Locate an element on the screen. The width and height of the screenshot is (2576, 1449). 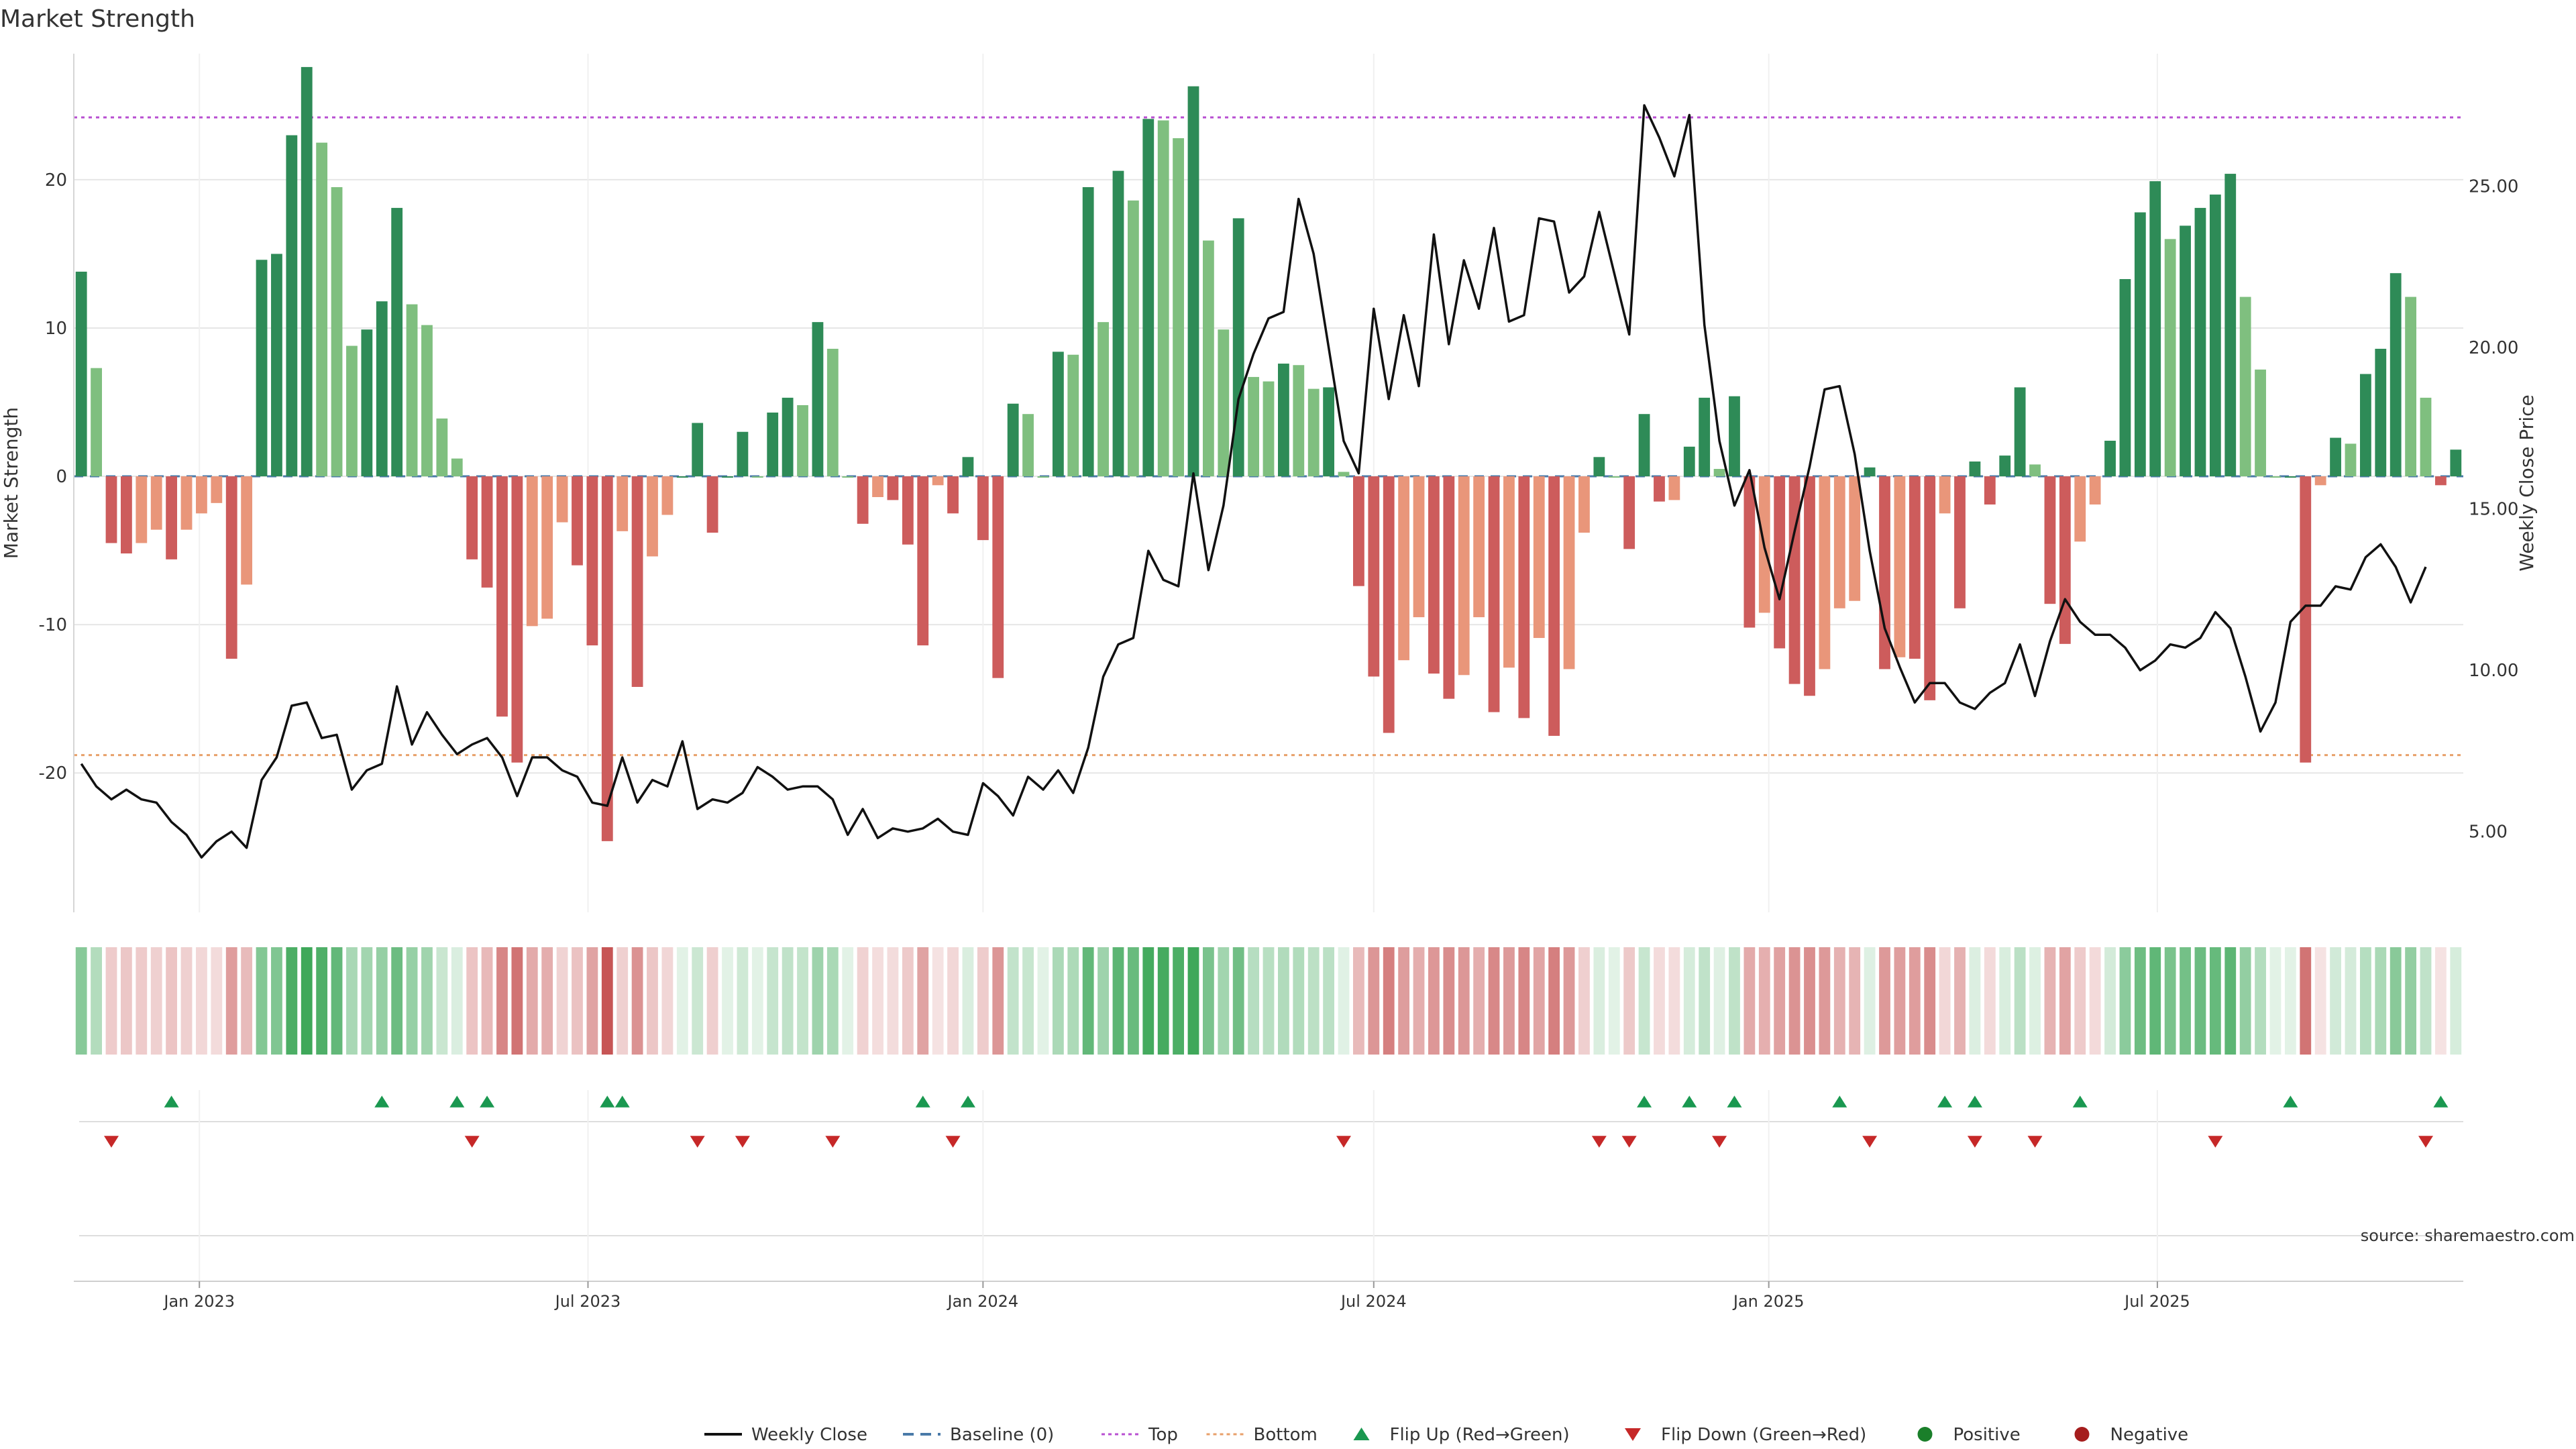
x-tick-label: Jan 2024 is located at coordinates (983, 1301).